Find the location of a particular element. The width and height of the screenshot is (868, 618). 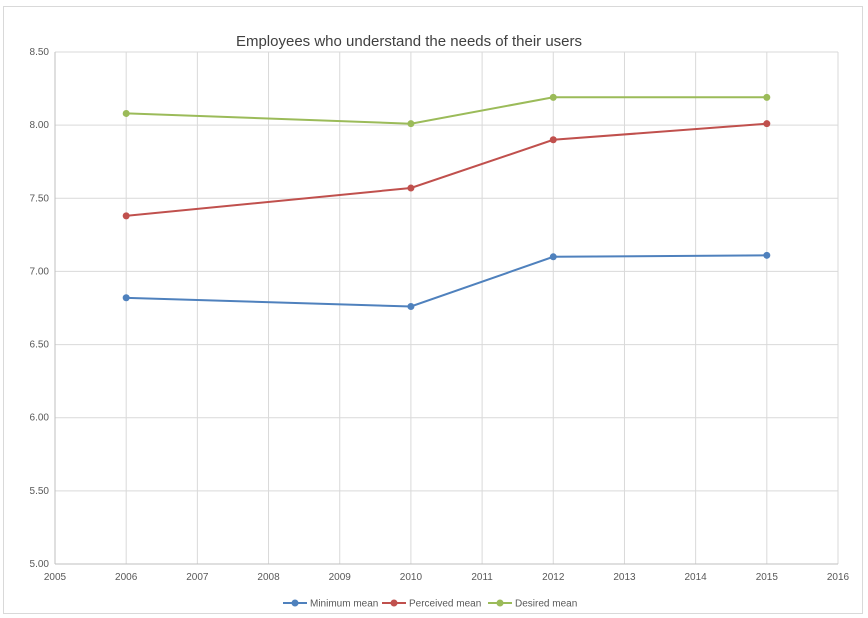

x-tick-label: 2007 is located at coordinates (197, 577).